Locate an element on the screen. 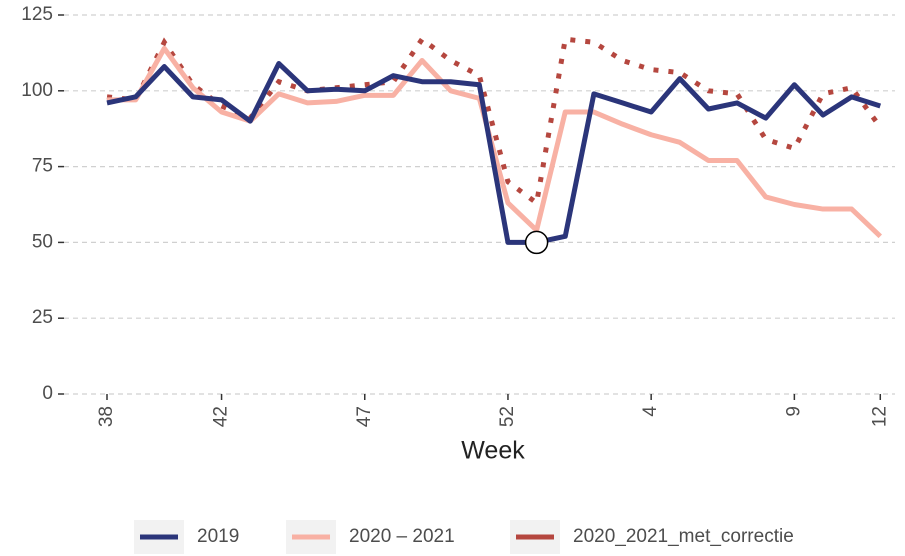 This screenshot has height=556, width=905. x-tick-label: 9 is located at coordinates (793, 411).